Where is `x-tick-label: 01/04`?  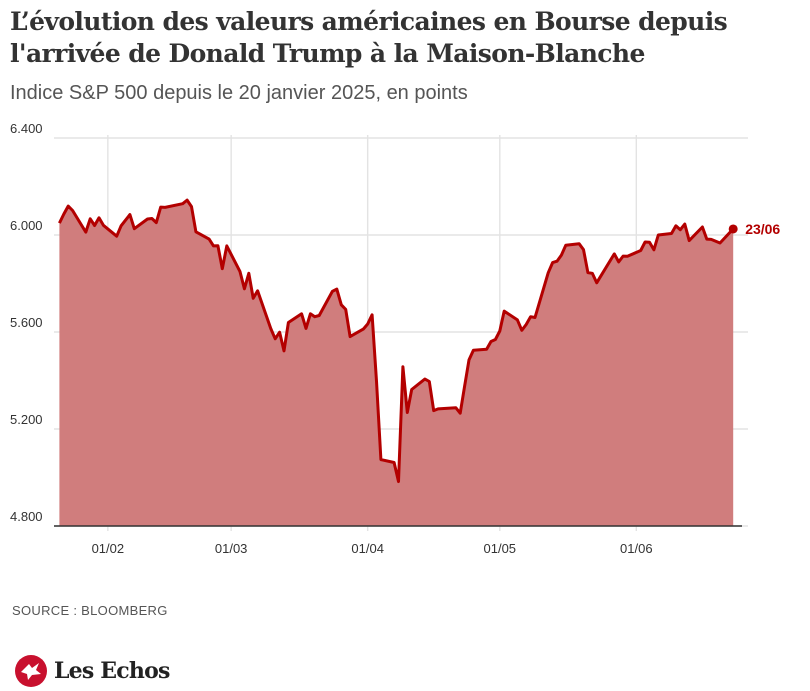
x-tick-label: 01/04 is located at coordinates (367, 548).